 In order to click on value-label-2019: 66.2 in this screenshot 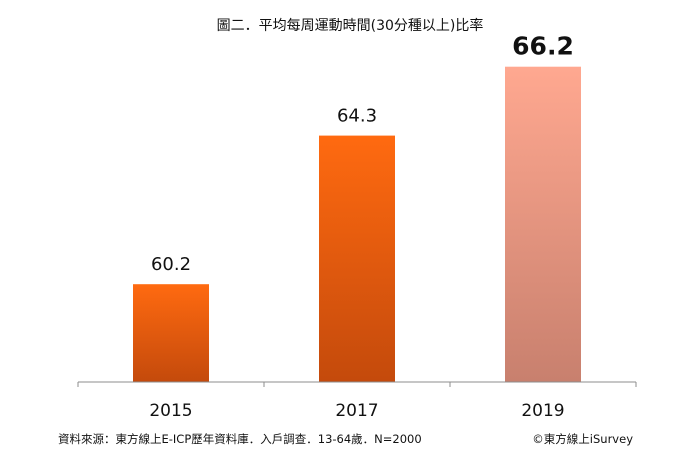, I will do `click(543, 46)`.